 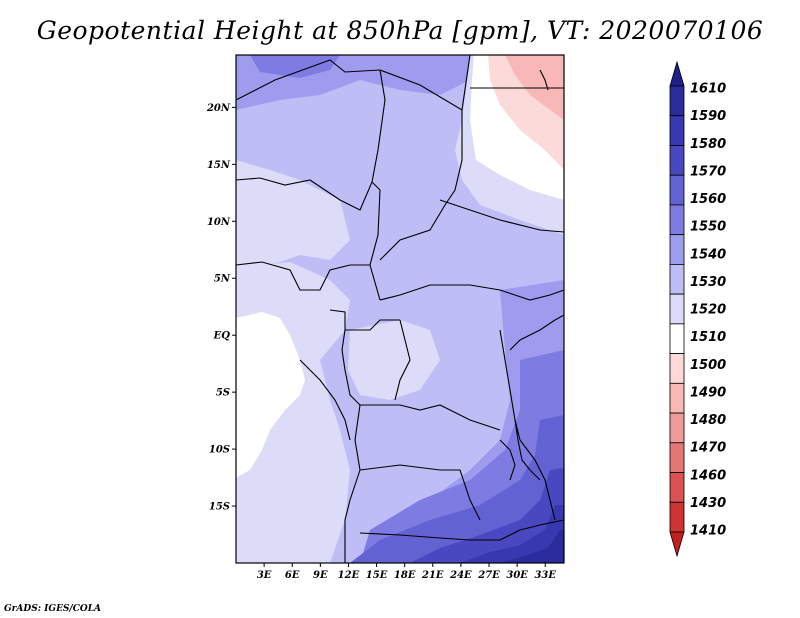 What do you see at coordinates (708, 199) in the screenshot?
I see `legend-label: 1560` at bounding box center [708, 199].